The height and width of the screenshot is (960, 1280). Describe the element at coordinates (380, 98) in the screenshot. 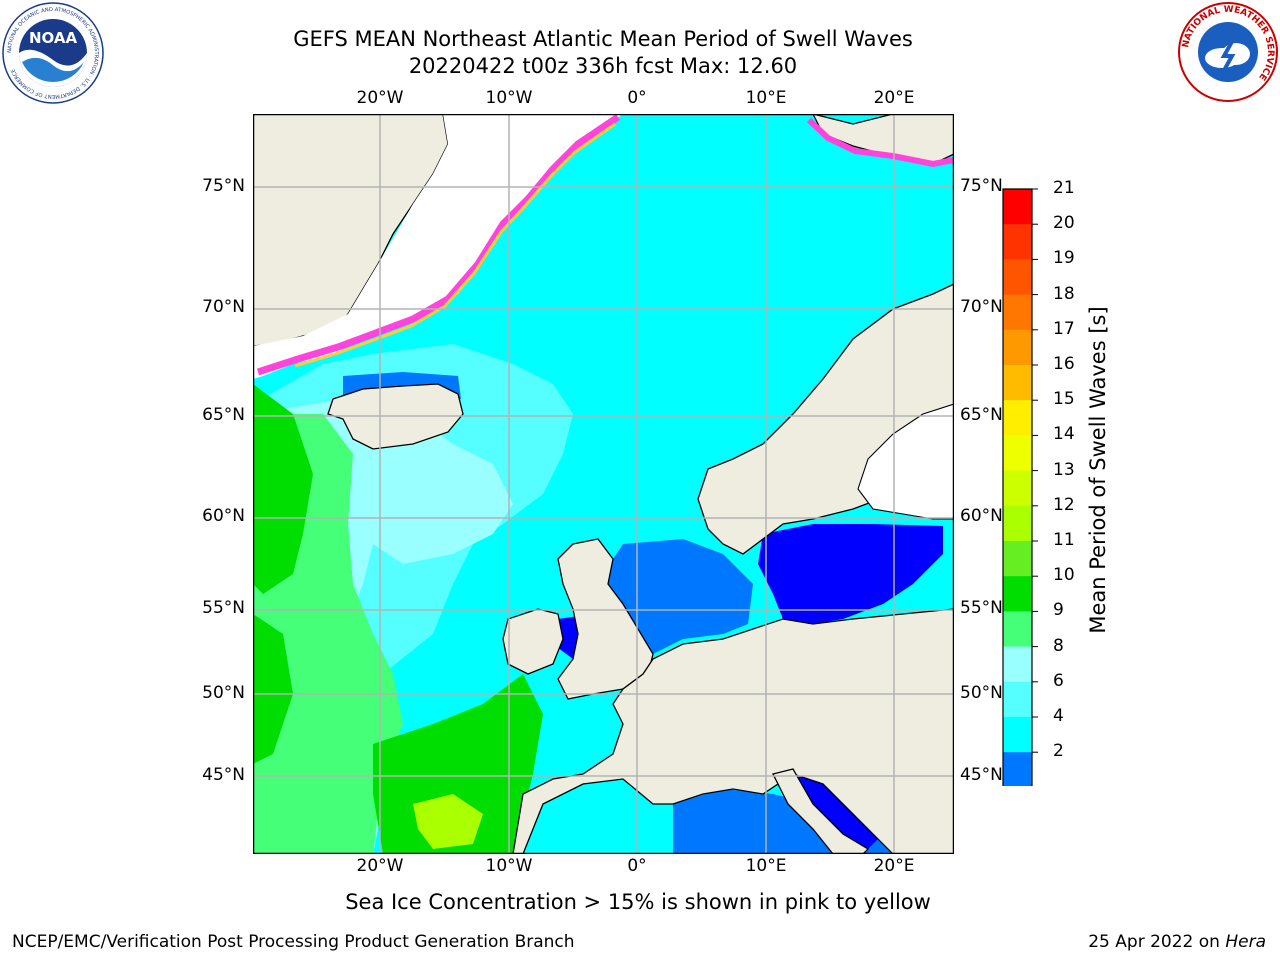

I see `lon-label-top: 20°W` at that location.